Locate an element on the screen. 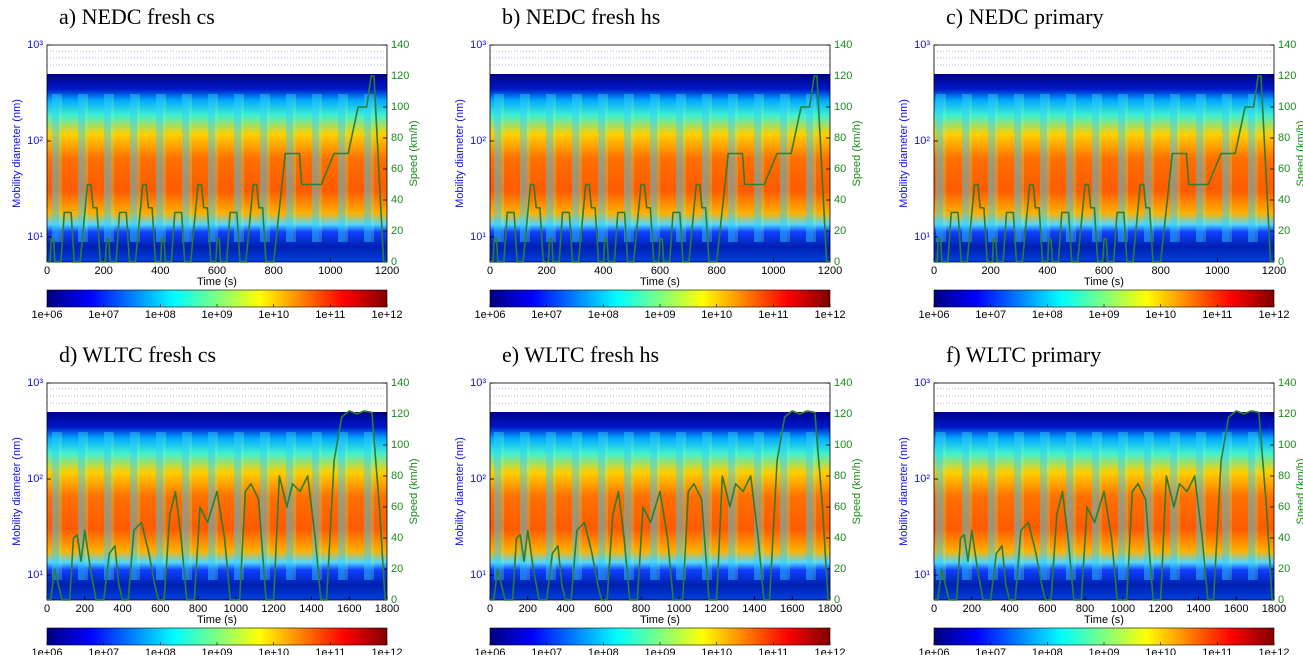  panel-title: a) NEDC fresh cs is located at coordinates (137, 16).